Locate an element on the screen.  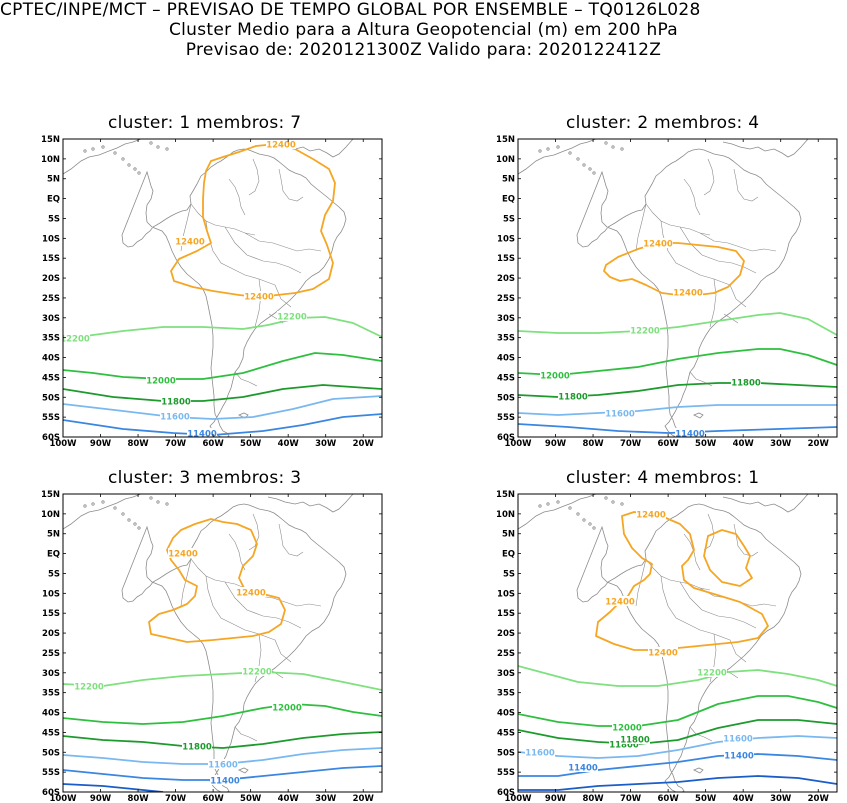
lon-label: 20W is located at coordinates (364, 444).